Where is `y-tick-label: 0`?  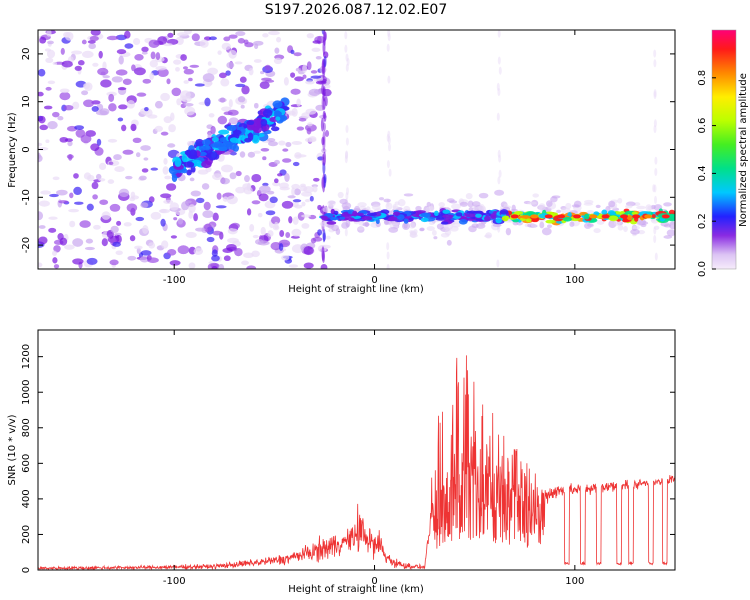 y-tick-label: 0 is located at coordinates (26, 570).